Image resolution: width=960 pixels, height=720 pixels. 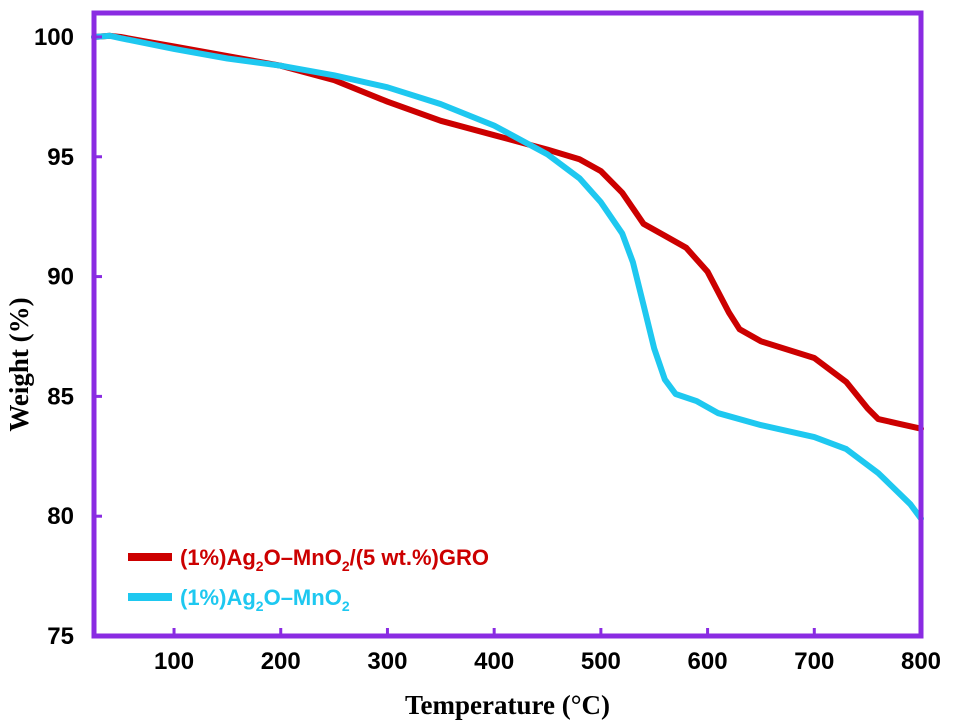 I want to click on y-tick-label: 95, so click(x=60, y=157).